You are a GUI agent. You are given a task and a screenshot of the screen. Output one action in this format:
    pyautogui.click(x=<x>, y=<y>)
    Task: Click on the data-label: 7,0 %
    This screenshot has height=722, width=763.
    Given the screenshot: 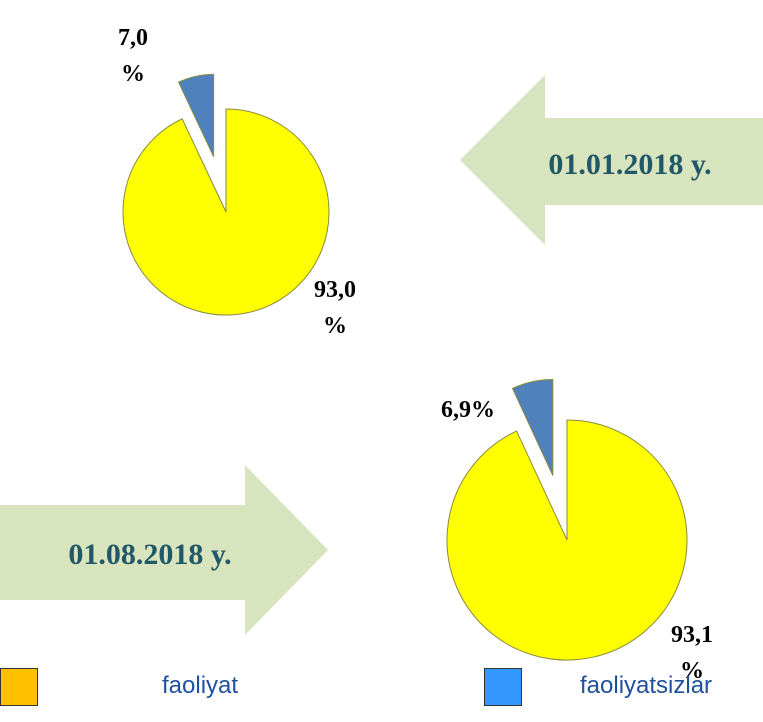 What is the action you would take?
    pyautogui.click(x=133, y=56)
    